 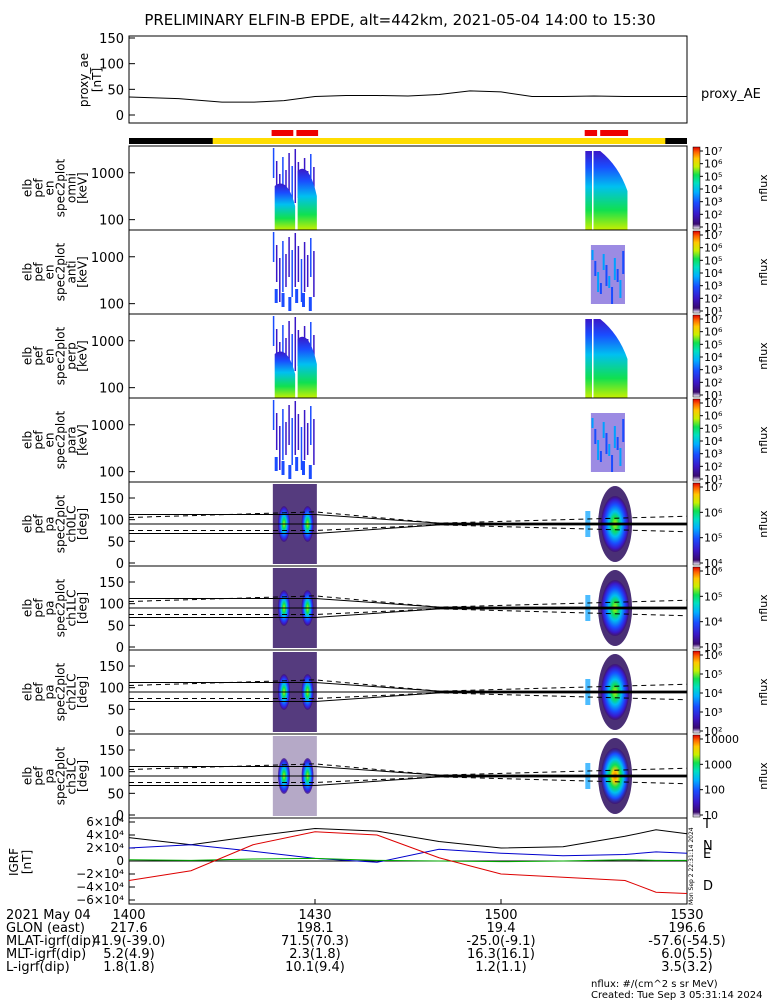 I want to click on pass1-flux-a, so click(x=285, y=374).